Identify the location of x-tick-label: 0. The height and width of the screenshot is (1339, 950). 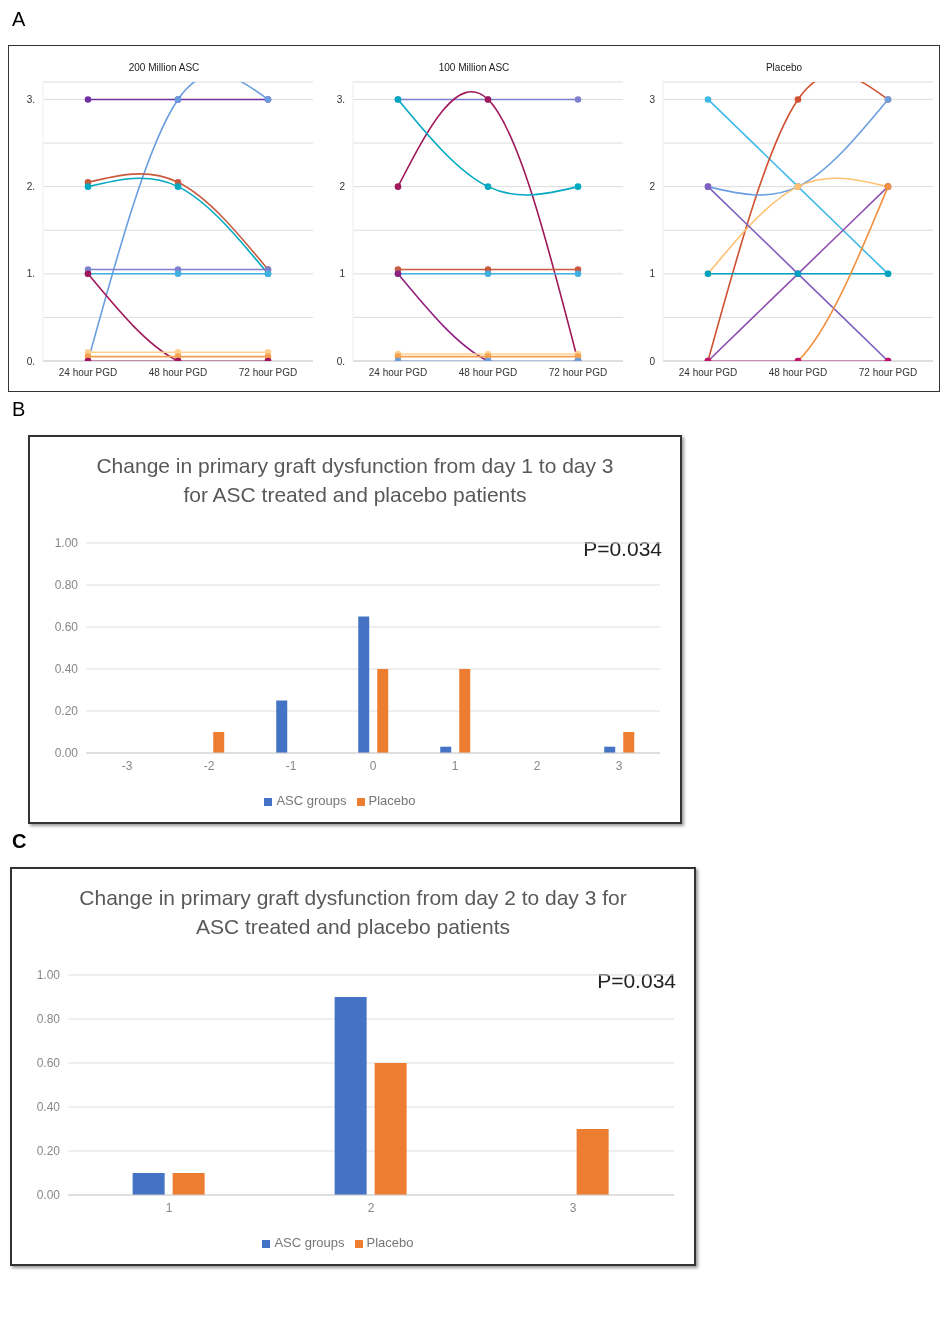
(373, 765).